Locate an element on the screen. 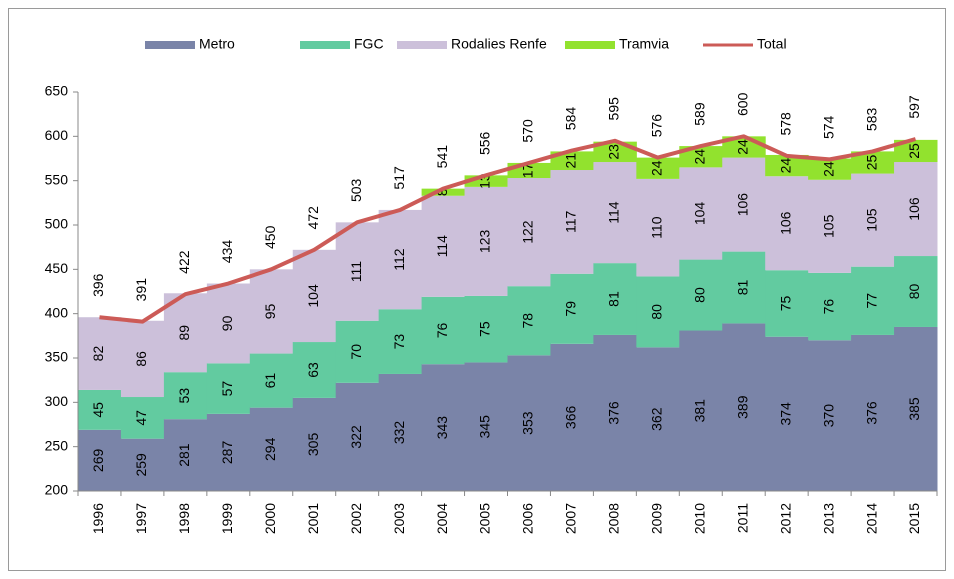 This screenshot has height=579, width=954. data-label: 105 is located at coordinates (828, 226).